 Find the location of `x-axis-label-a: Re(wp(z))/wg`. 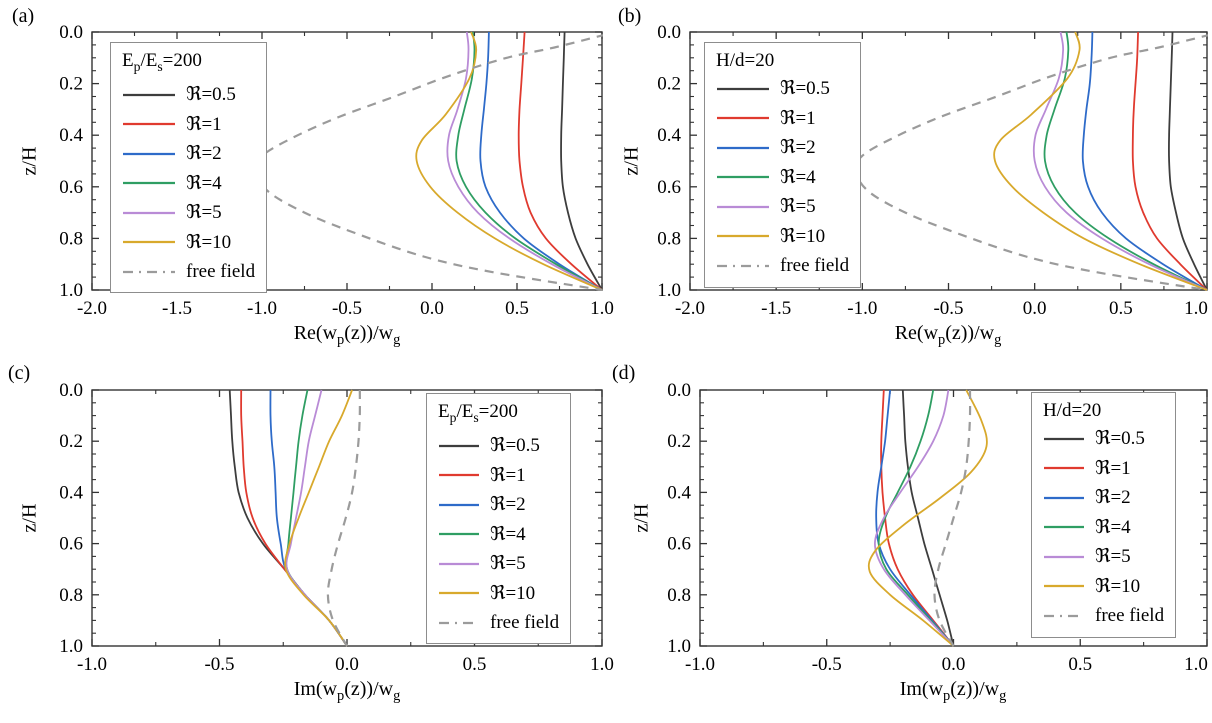

x-axis-label-a: Re(wp(z))/wg is located at coordinates (347, 335).